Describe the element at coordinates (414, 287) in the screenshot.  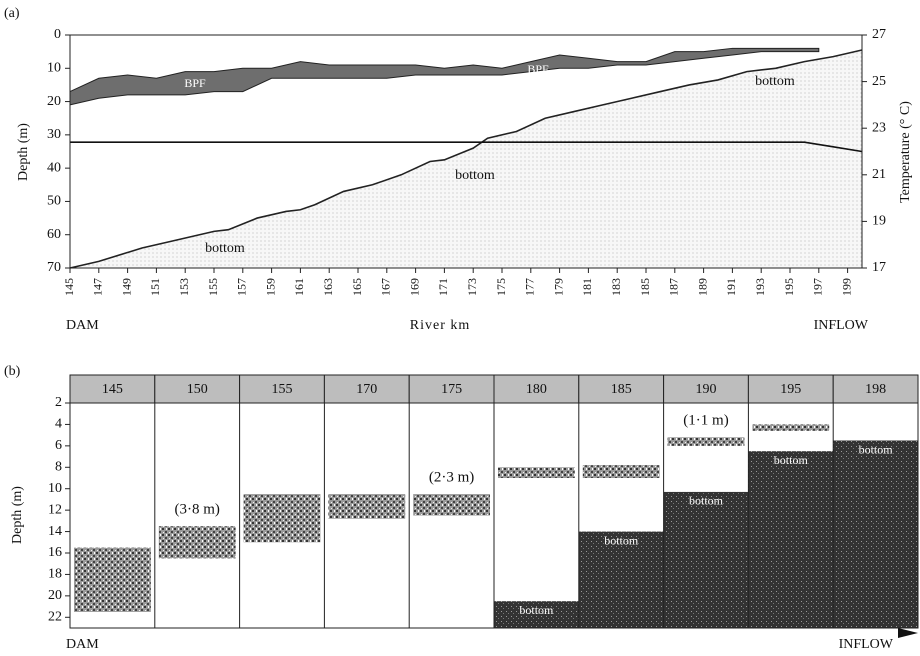
I see `x-tick-label: 169` at that location.